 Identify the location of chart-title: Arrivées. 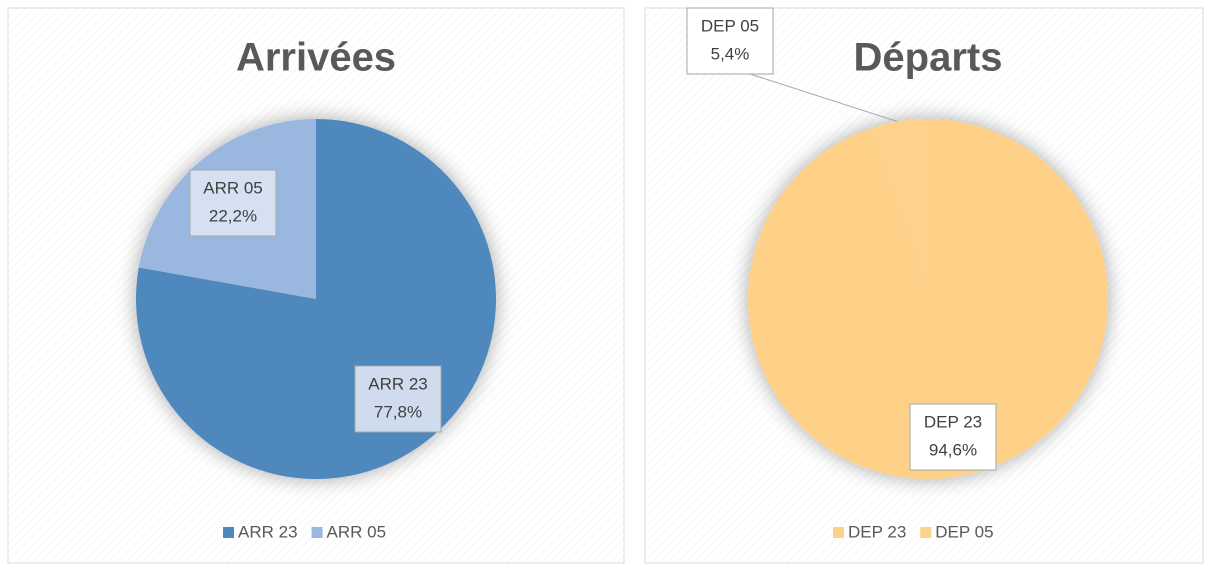
(316, 58).